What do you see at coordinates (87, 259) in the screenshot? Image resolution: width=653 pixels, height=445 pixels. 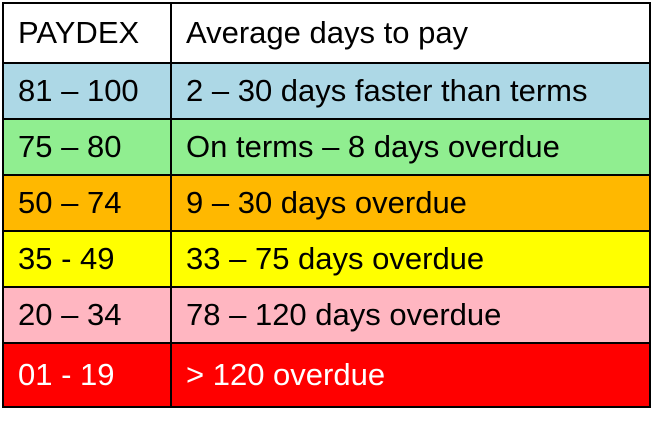 I see `paydex-range-cell: 35 - 49` at bounding box center [87, 259].